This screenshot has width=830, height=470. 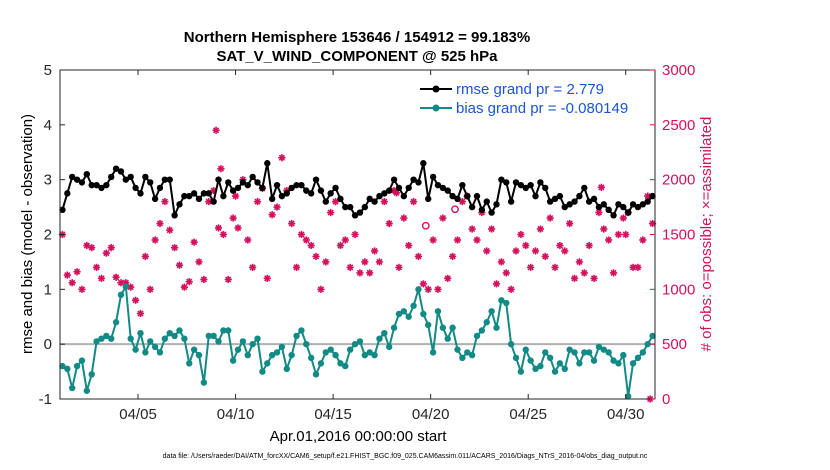 What do you see at coordinates (706, 234) in the screenshot?
I see `y-axis-right-label: # of obs: o=possible; ×=assimilated` at bounding box center [706, 234].